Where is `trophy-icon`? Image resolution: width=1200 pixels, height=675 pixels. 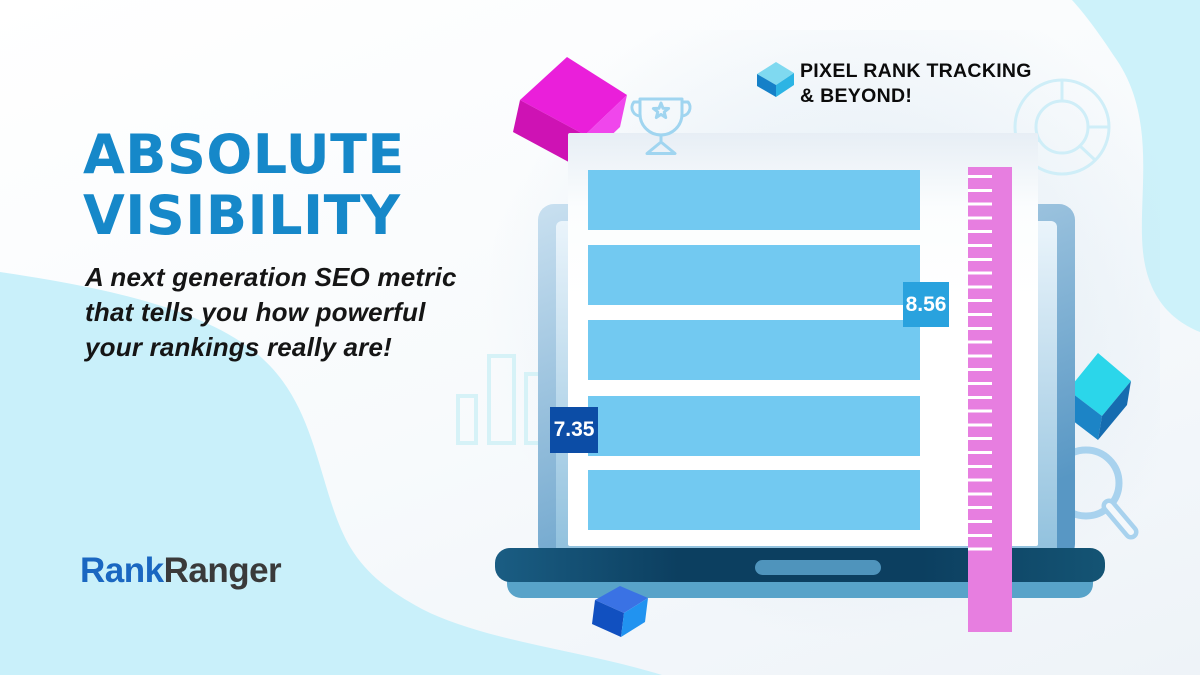 trophy-icon is located at coordinates (661, 126).